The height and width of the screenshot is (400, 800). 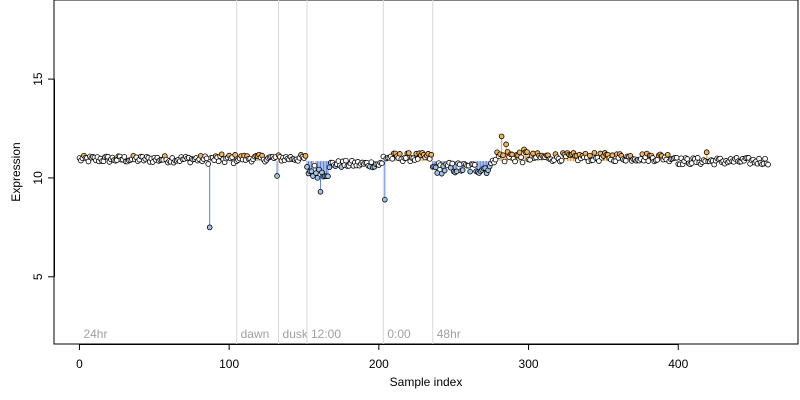 I want to click on y-tick-label: 5, so click(x=38, y=276).